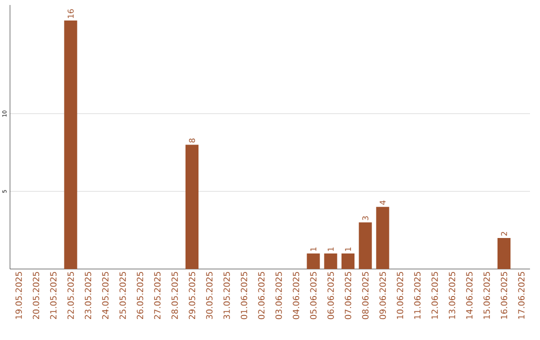  Describe the element at coordinates (36, 296) in the screenshot. I see `x-tick-label: 20.05.2025` at that location.